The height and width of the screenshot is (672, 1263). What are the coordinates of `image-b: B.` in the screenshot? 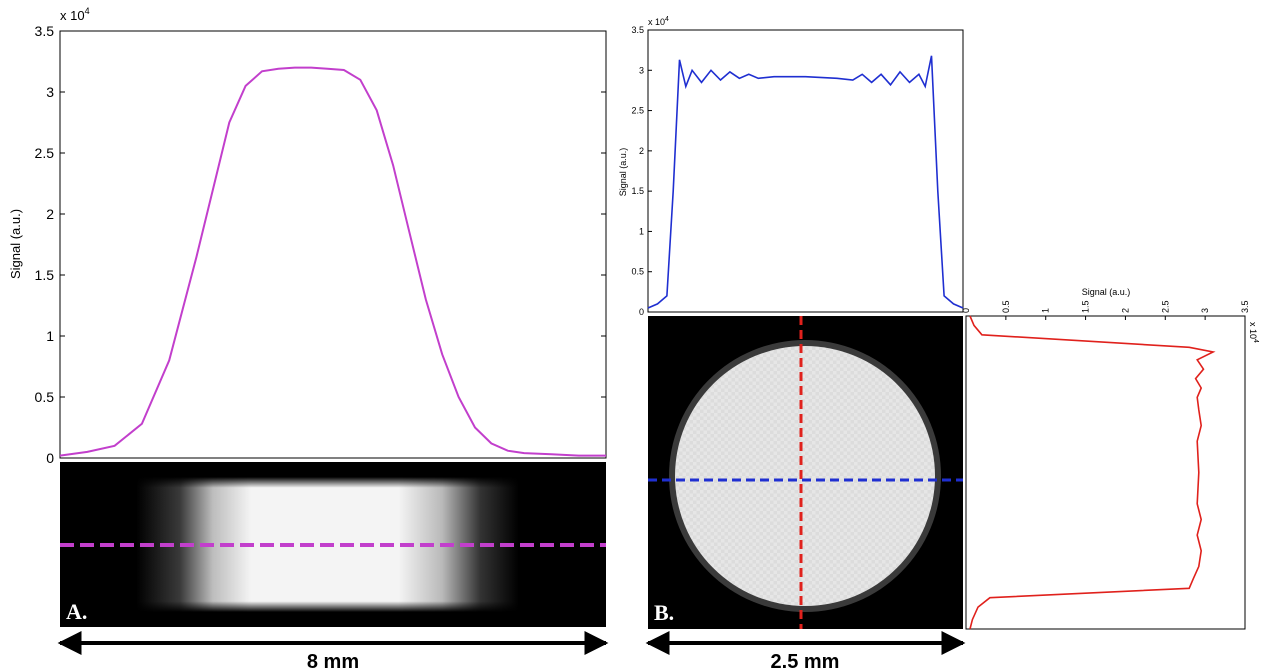 It's located at (805, 472).